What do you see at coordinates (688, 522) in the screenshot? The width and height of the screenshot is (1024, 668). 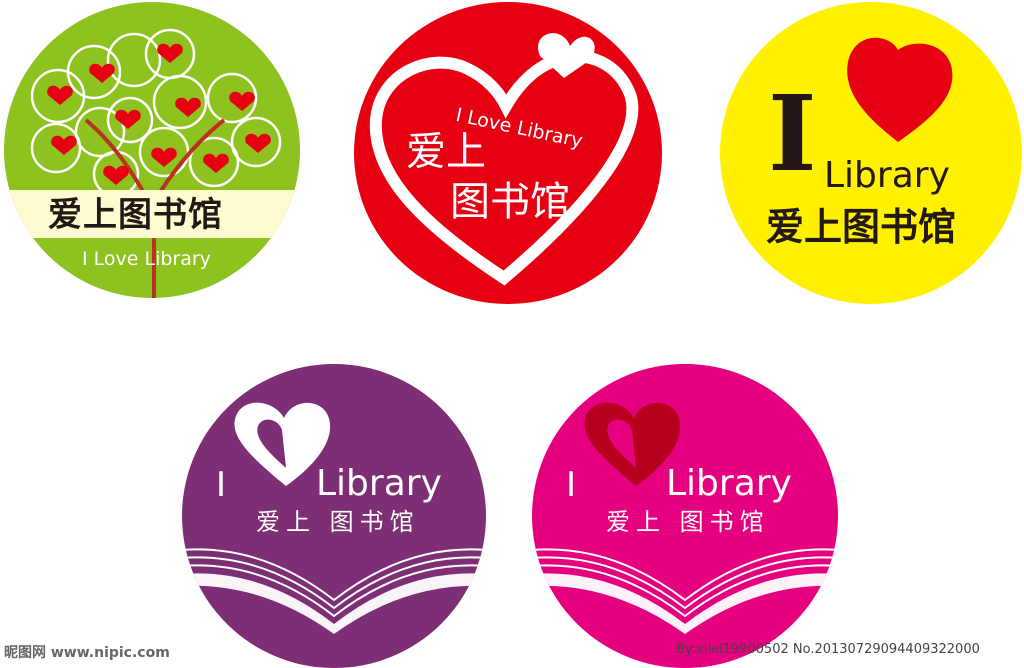 I see `badge-5-chinese-title: 爱上 图书馆` at bounding box center [688, 522].